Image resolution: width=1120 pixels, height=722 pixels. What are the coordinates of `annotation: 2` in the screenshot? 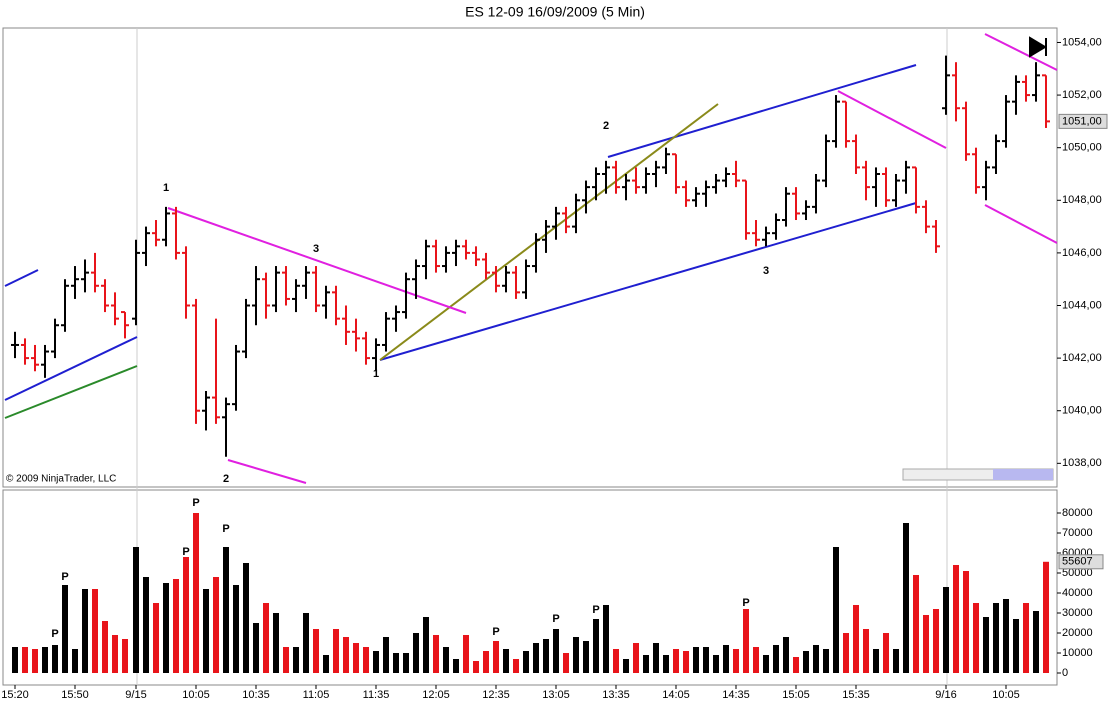 It's located at (606, 126).